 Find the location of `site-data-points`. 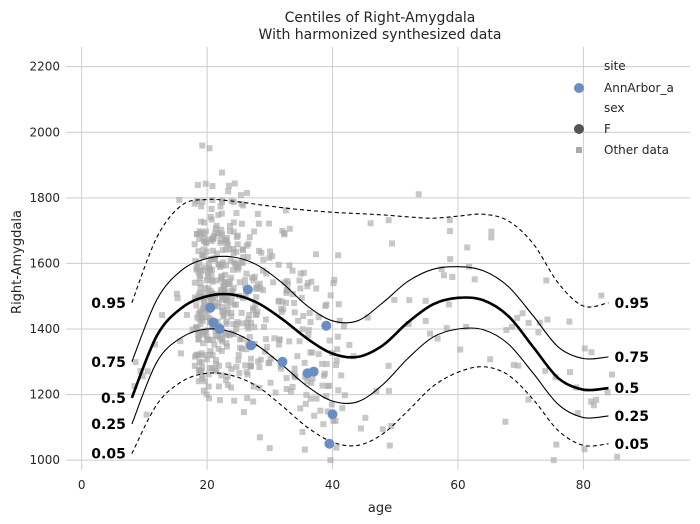

site-data-points is located at coordinates (271, 366).